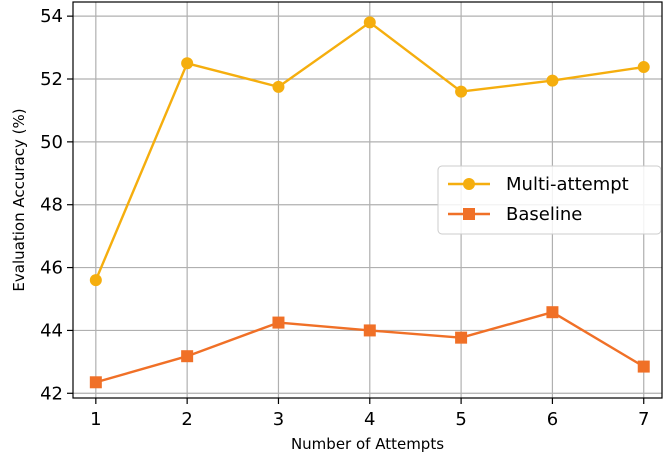  Describe the element at coordinates (278, 419) in the screenshot. I see `x-tick-label: 3` at that location.